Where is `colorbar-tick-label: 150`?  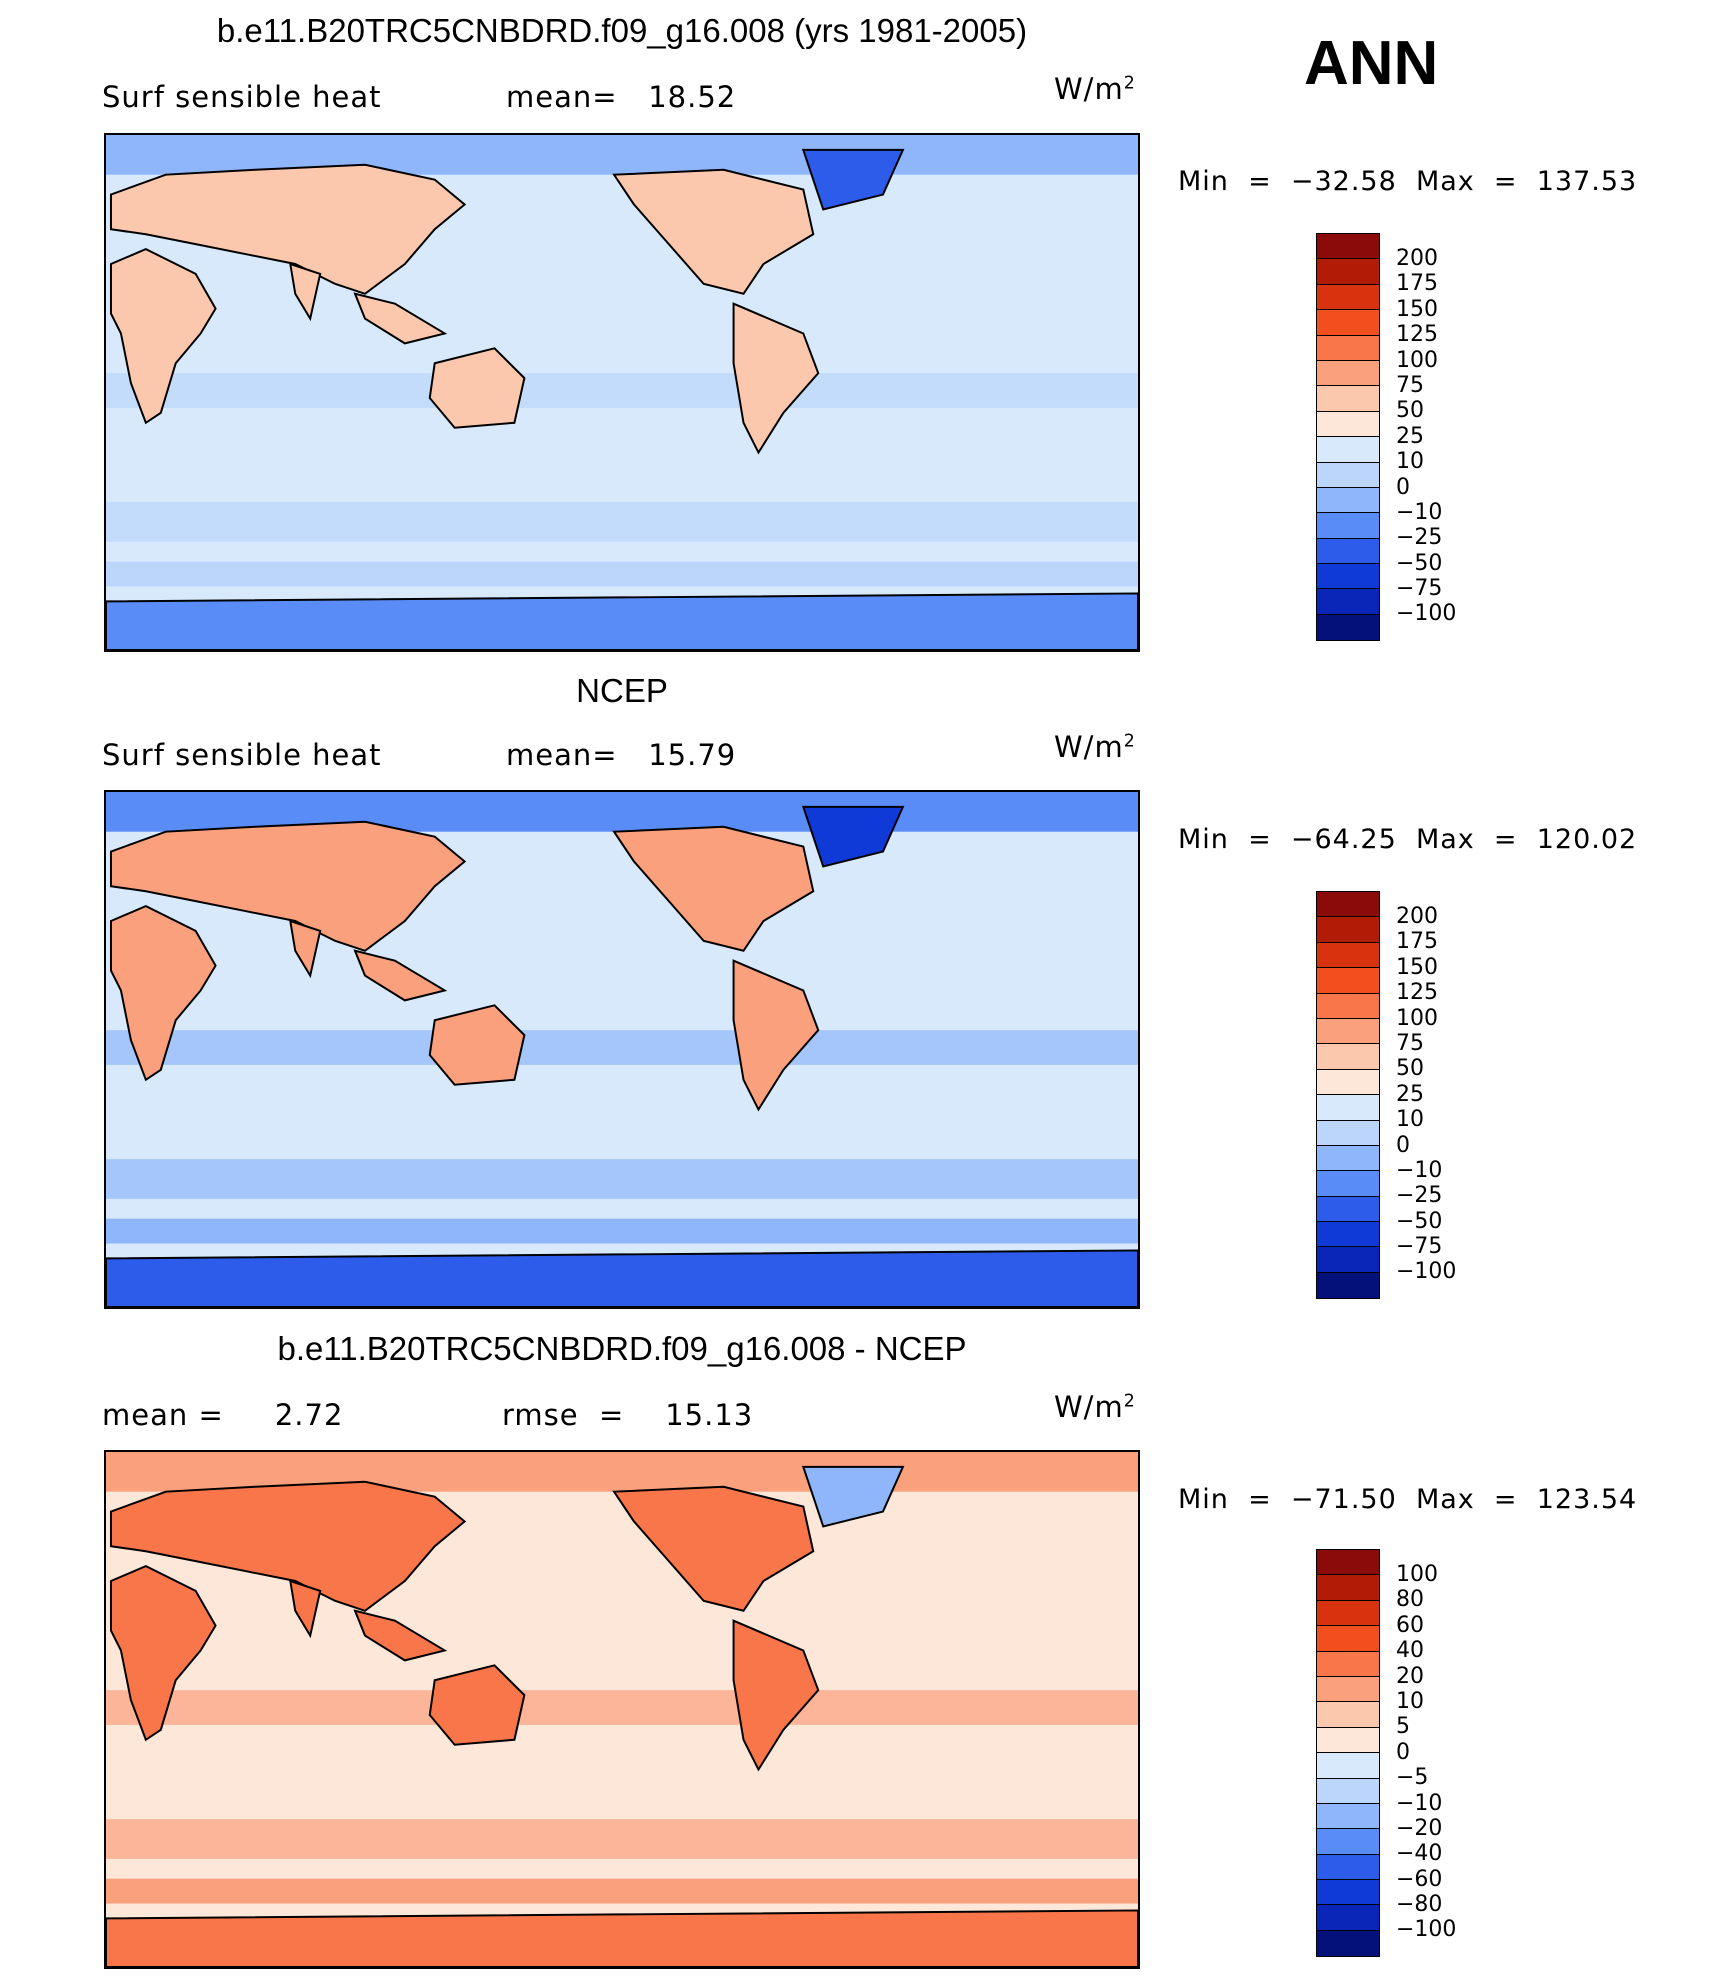 colorbar-tick-label: 150 is located at coordinates (1417, 309).